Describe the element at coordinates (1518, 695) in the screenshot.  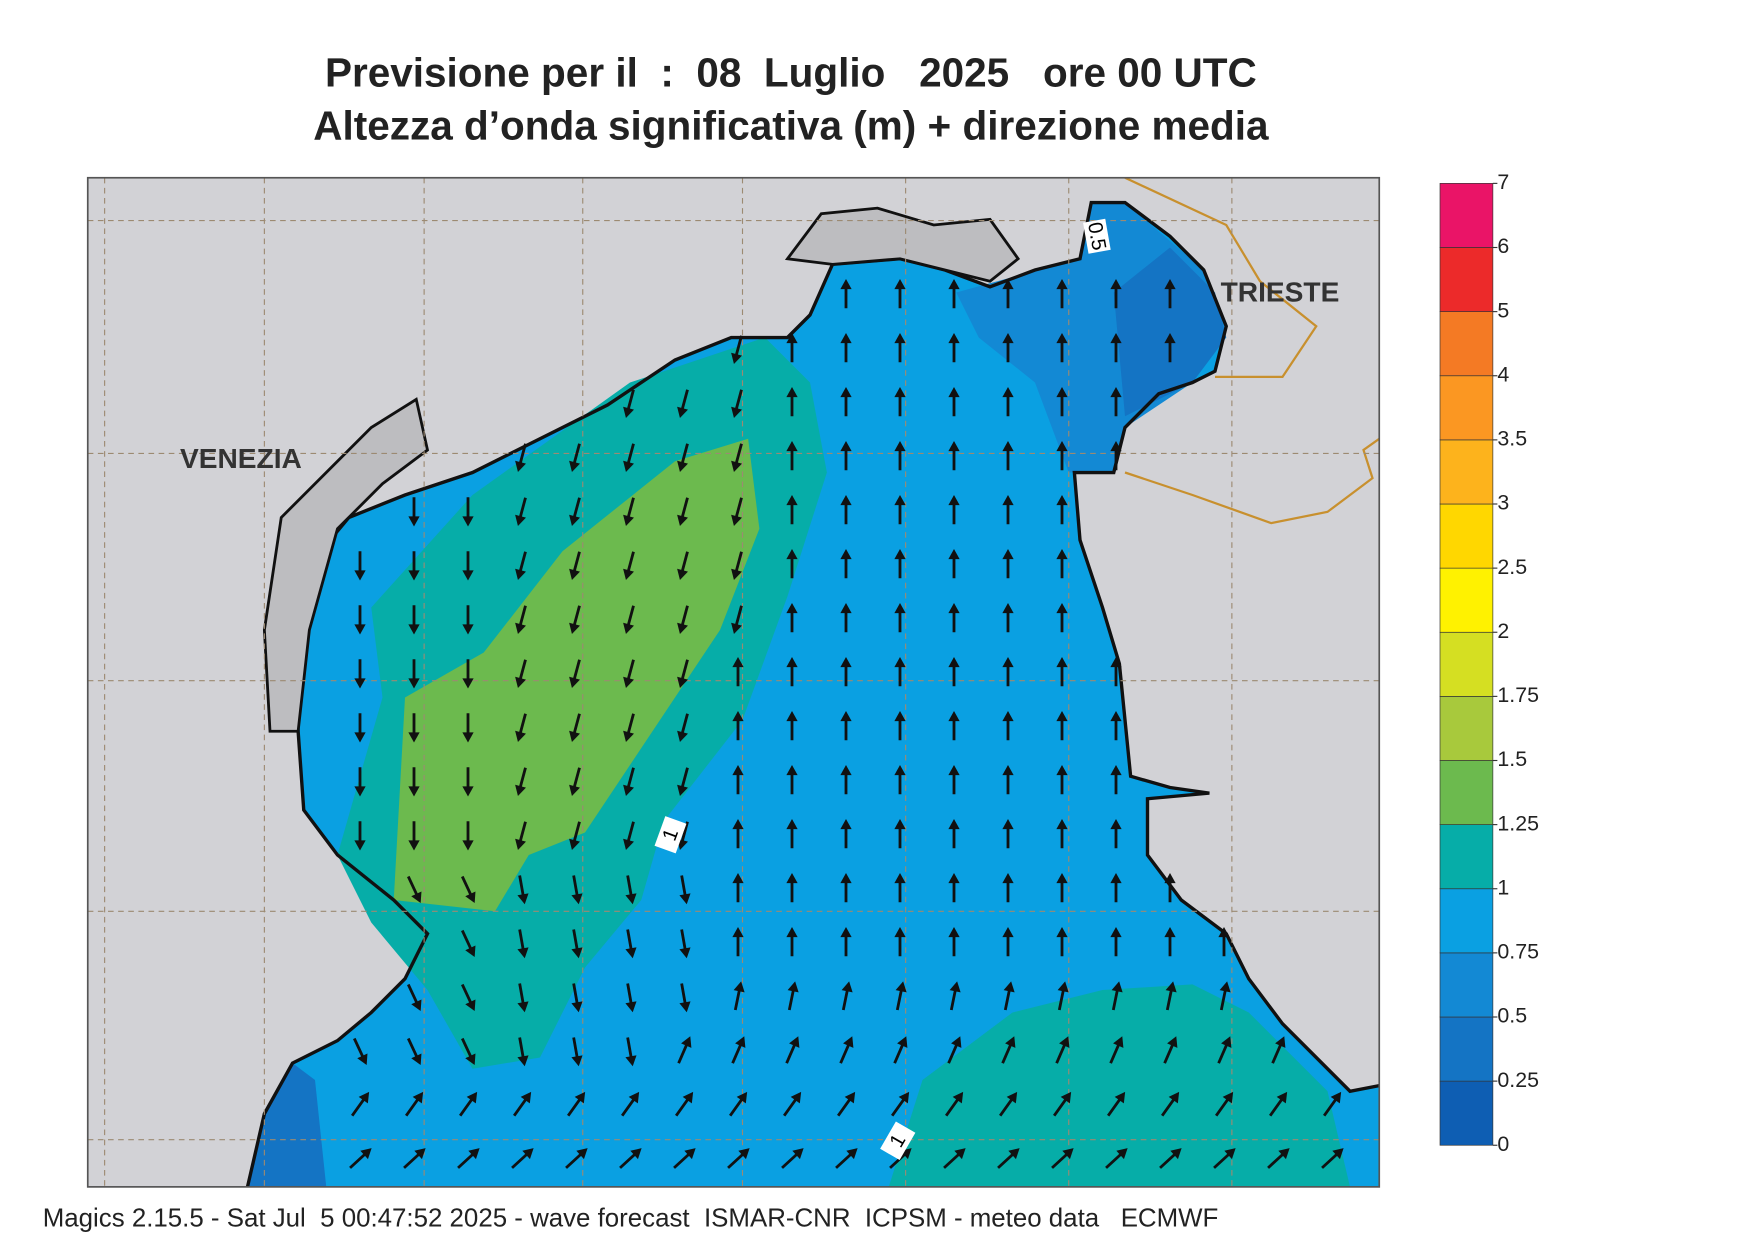
I see `colorbar-label: 1.75` at that location.